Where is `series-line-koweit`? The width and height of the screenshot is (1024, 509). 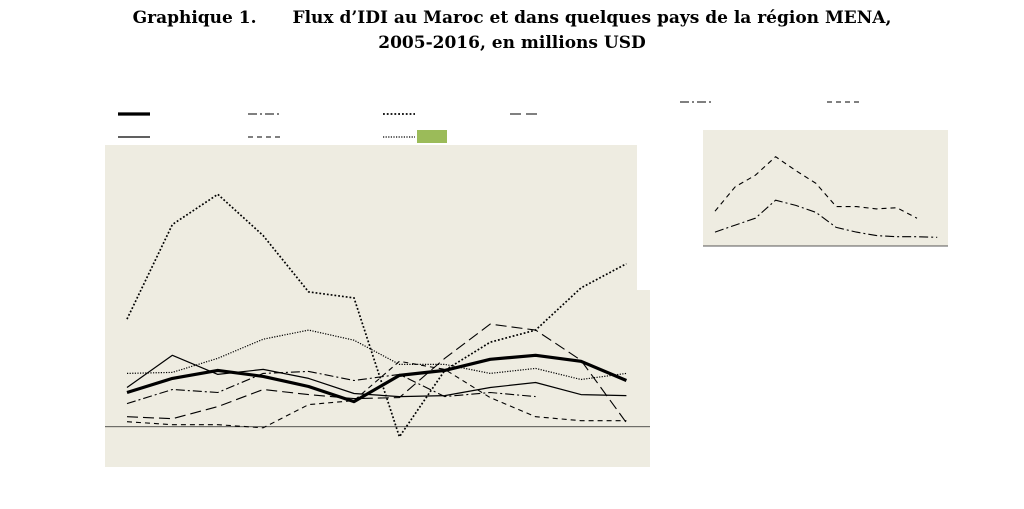 series-line-koweit is located at coordinates (376, 394).